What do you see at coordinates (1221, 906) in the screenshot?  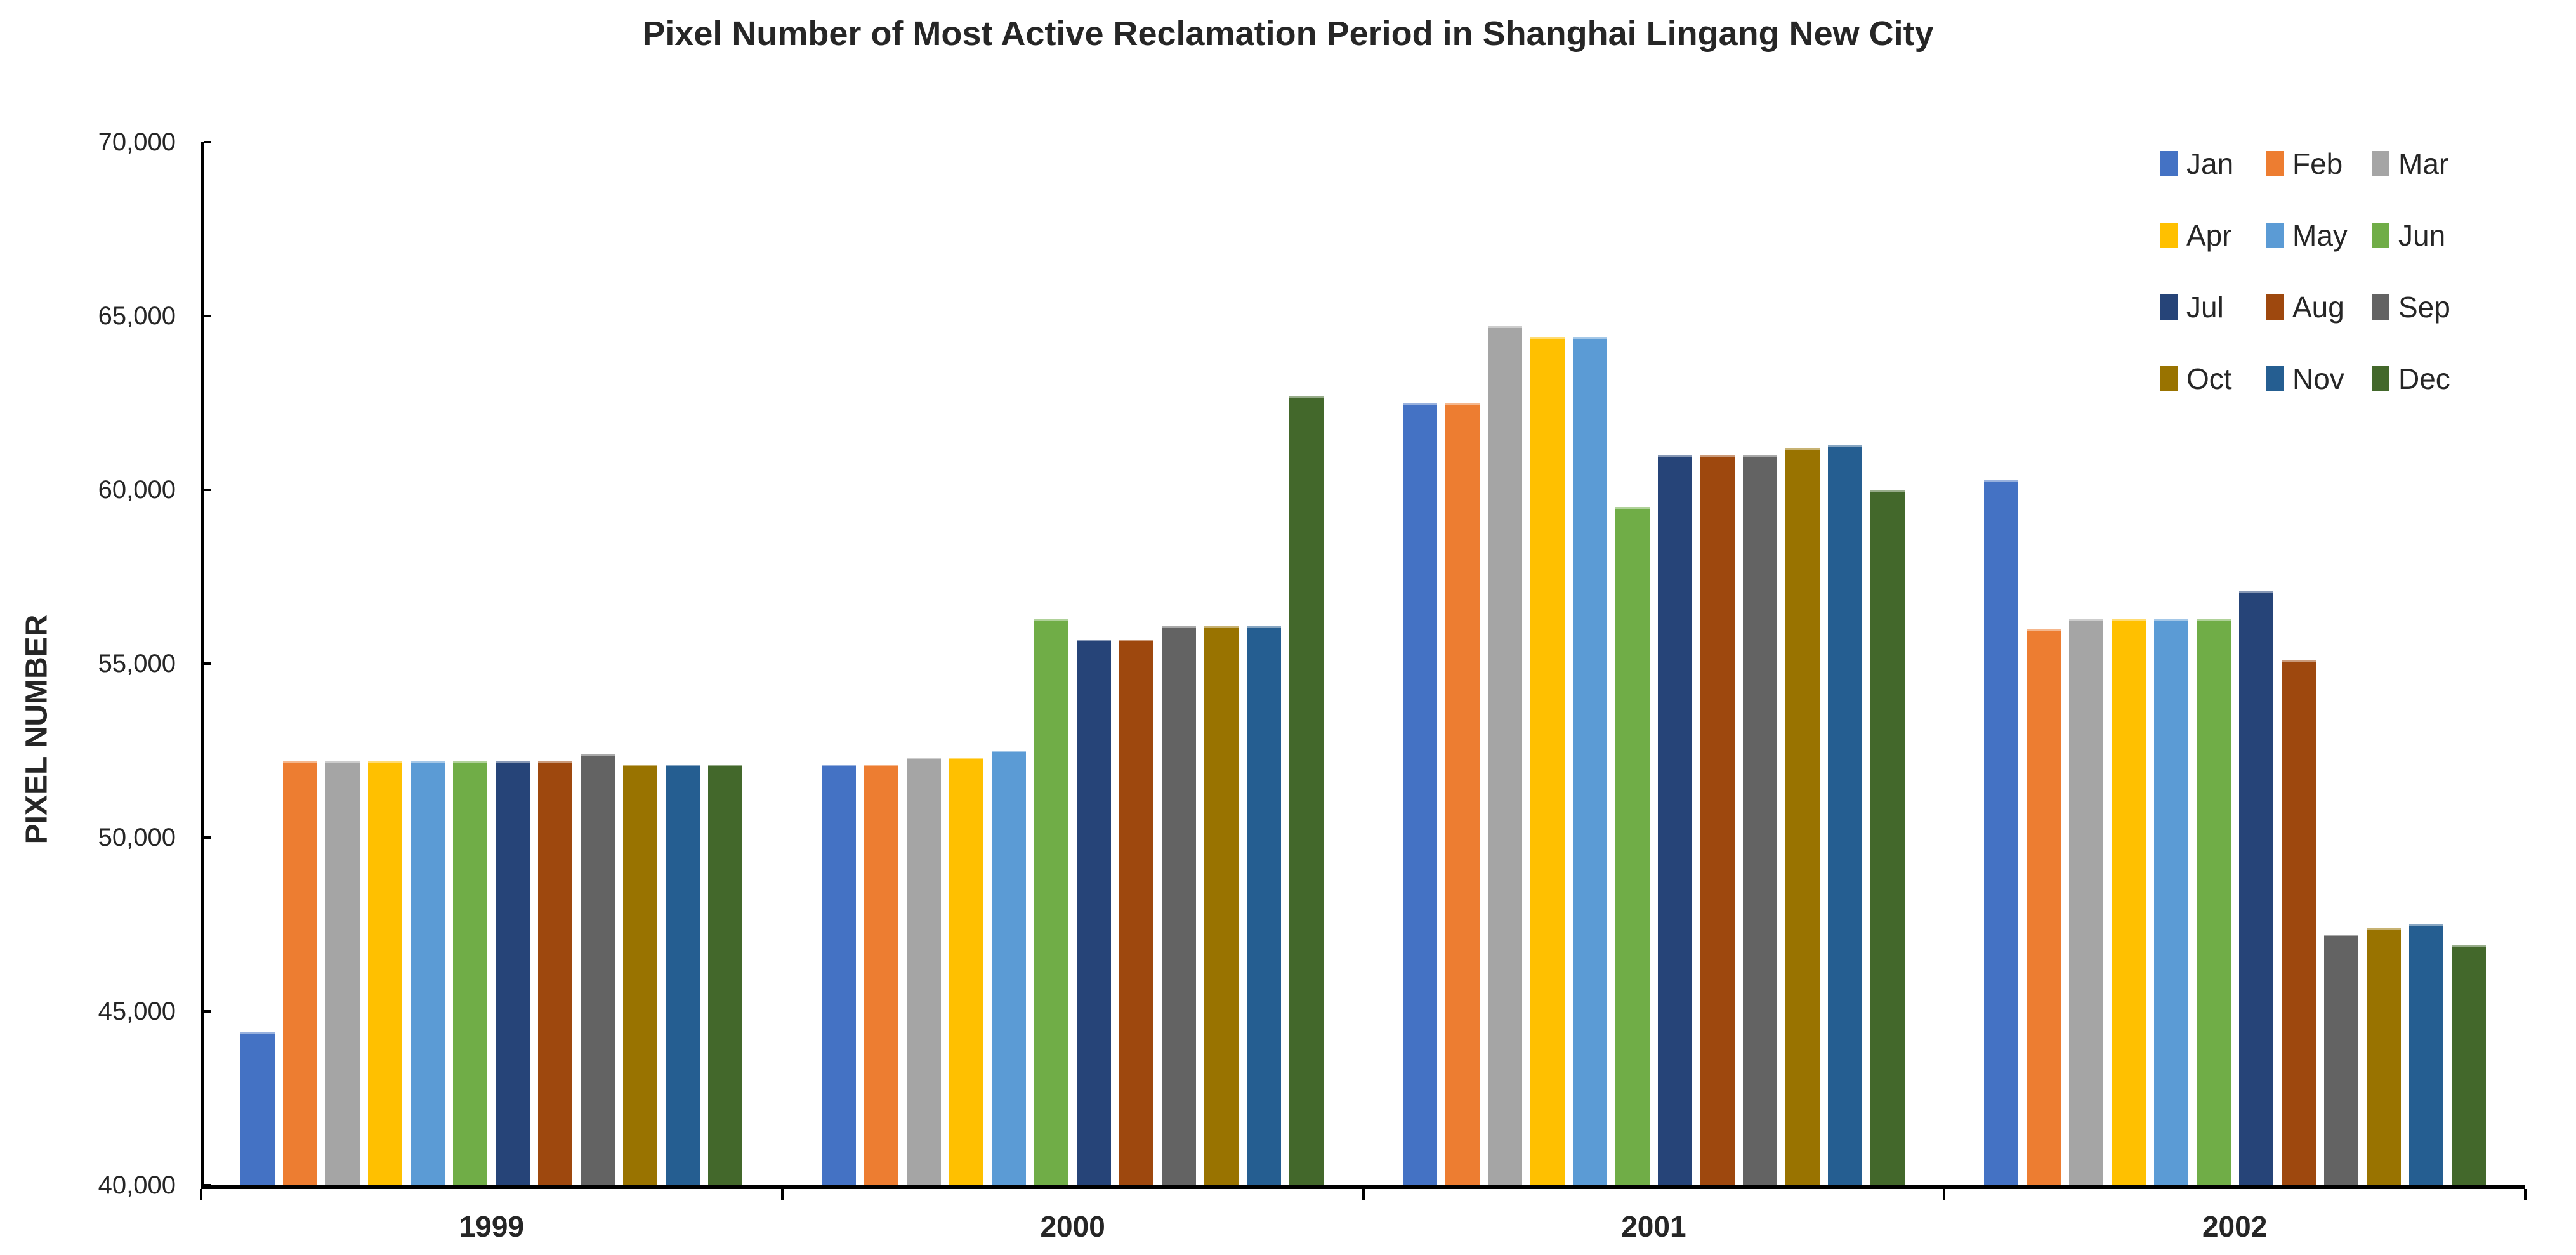 I see `bar-2000-oct` at bounding box center [1221, 906].